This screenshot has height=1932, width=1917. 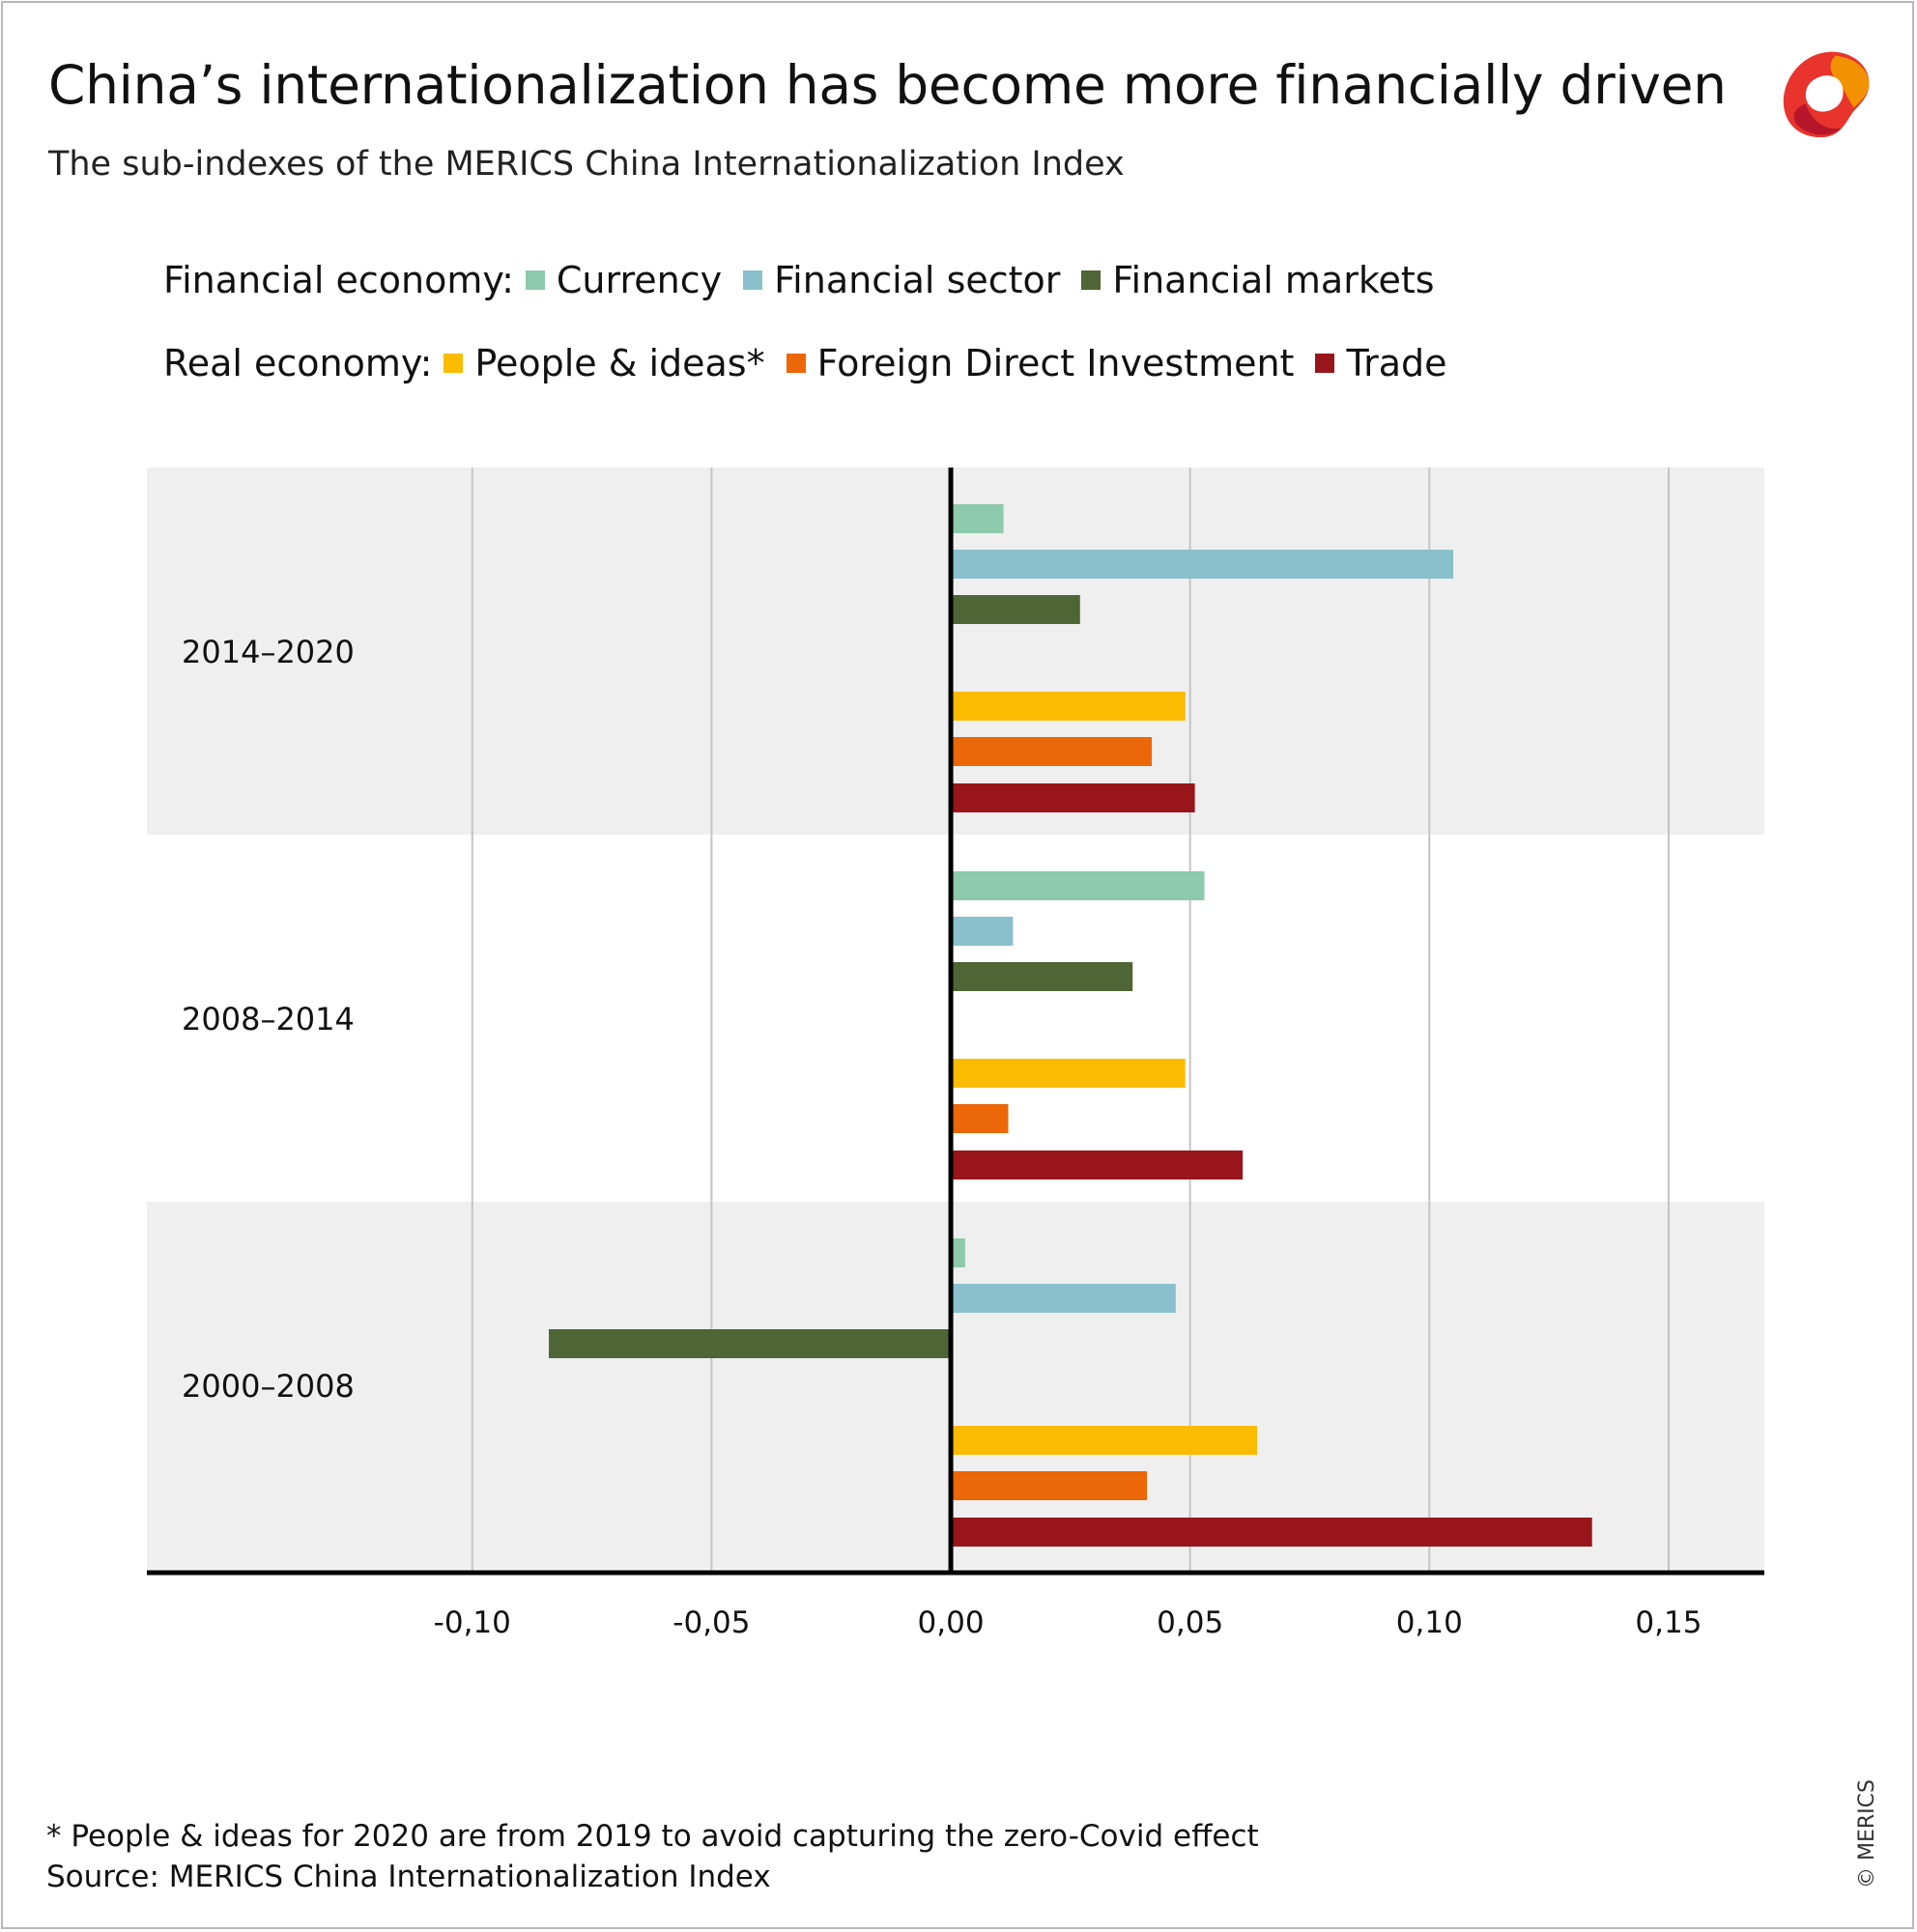 What do you see at coordinates (1273, 280) in the screenshot?
I see `legend-label-financial-markets: Financial markets` at bounding box center [1273, 280].